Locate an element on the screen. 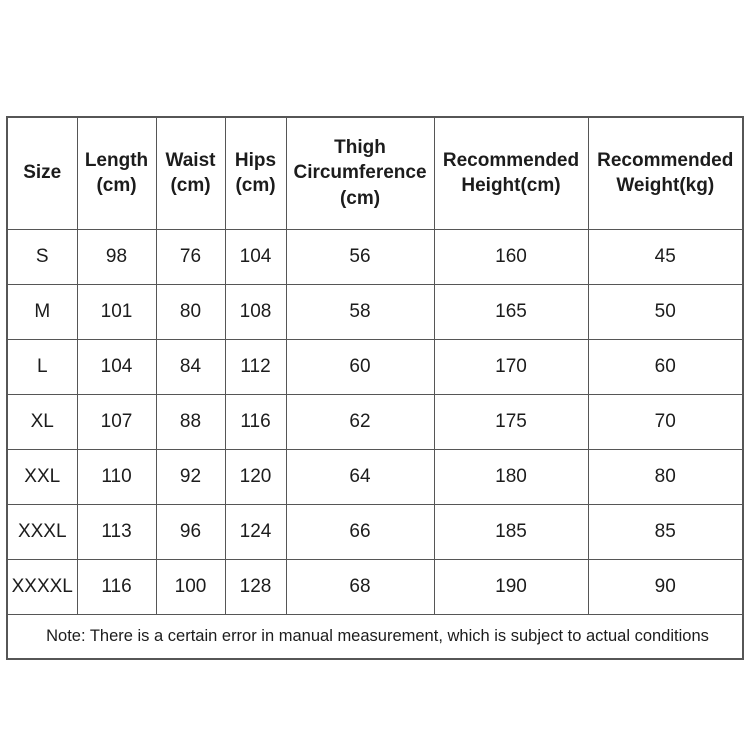 The image size is (750, 750). cell-size: XL is located at coordinates (42, 421).